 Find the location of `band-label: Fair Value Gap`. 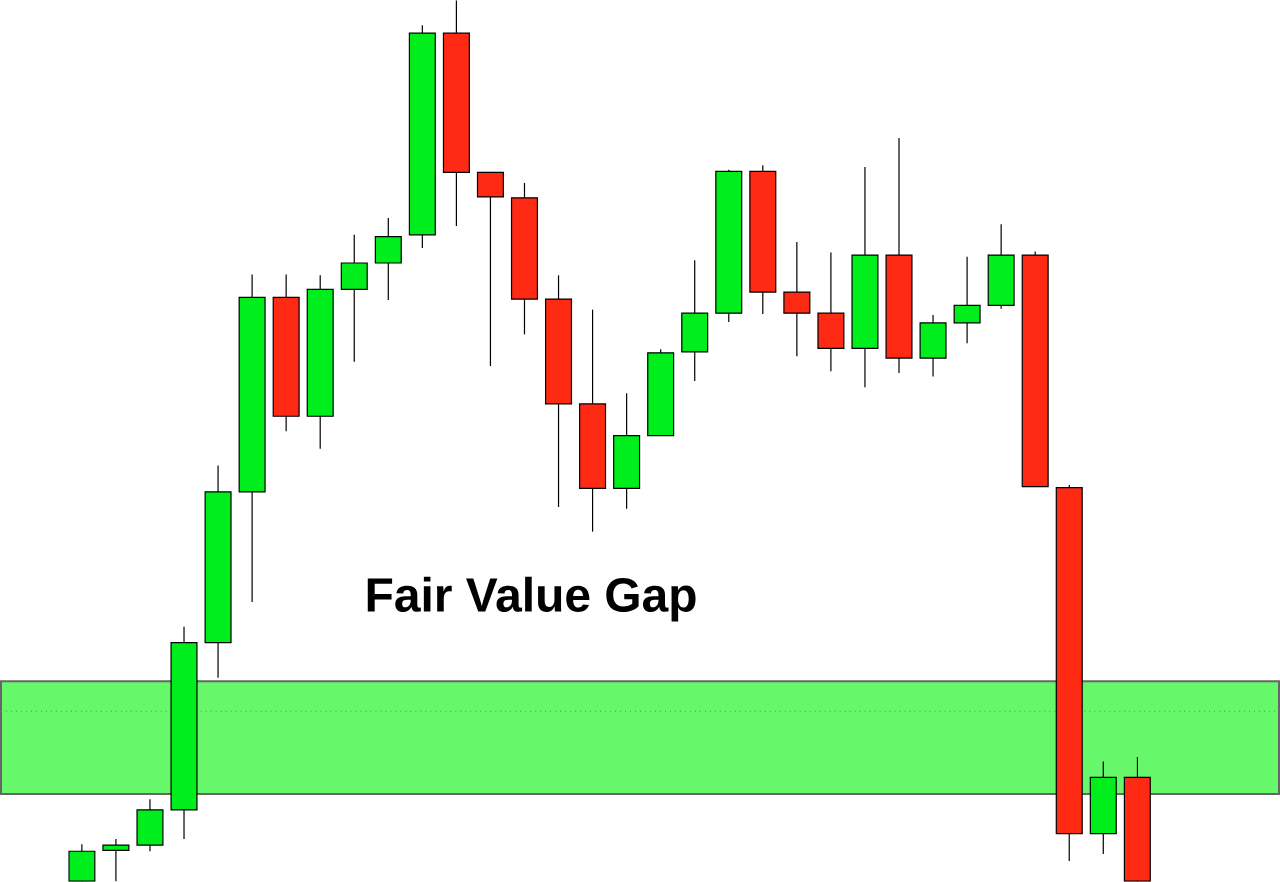

band-label: Fair Value Gap is located at coordinates (531, 599).